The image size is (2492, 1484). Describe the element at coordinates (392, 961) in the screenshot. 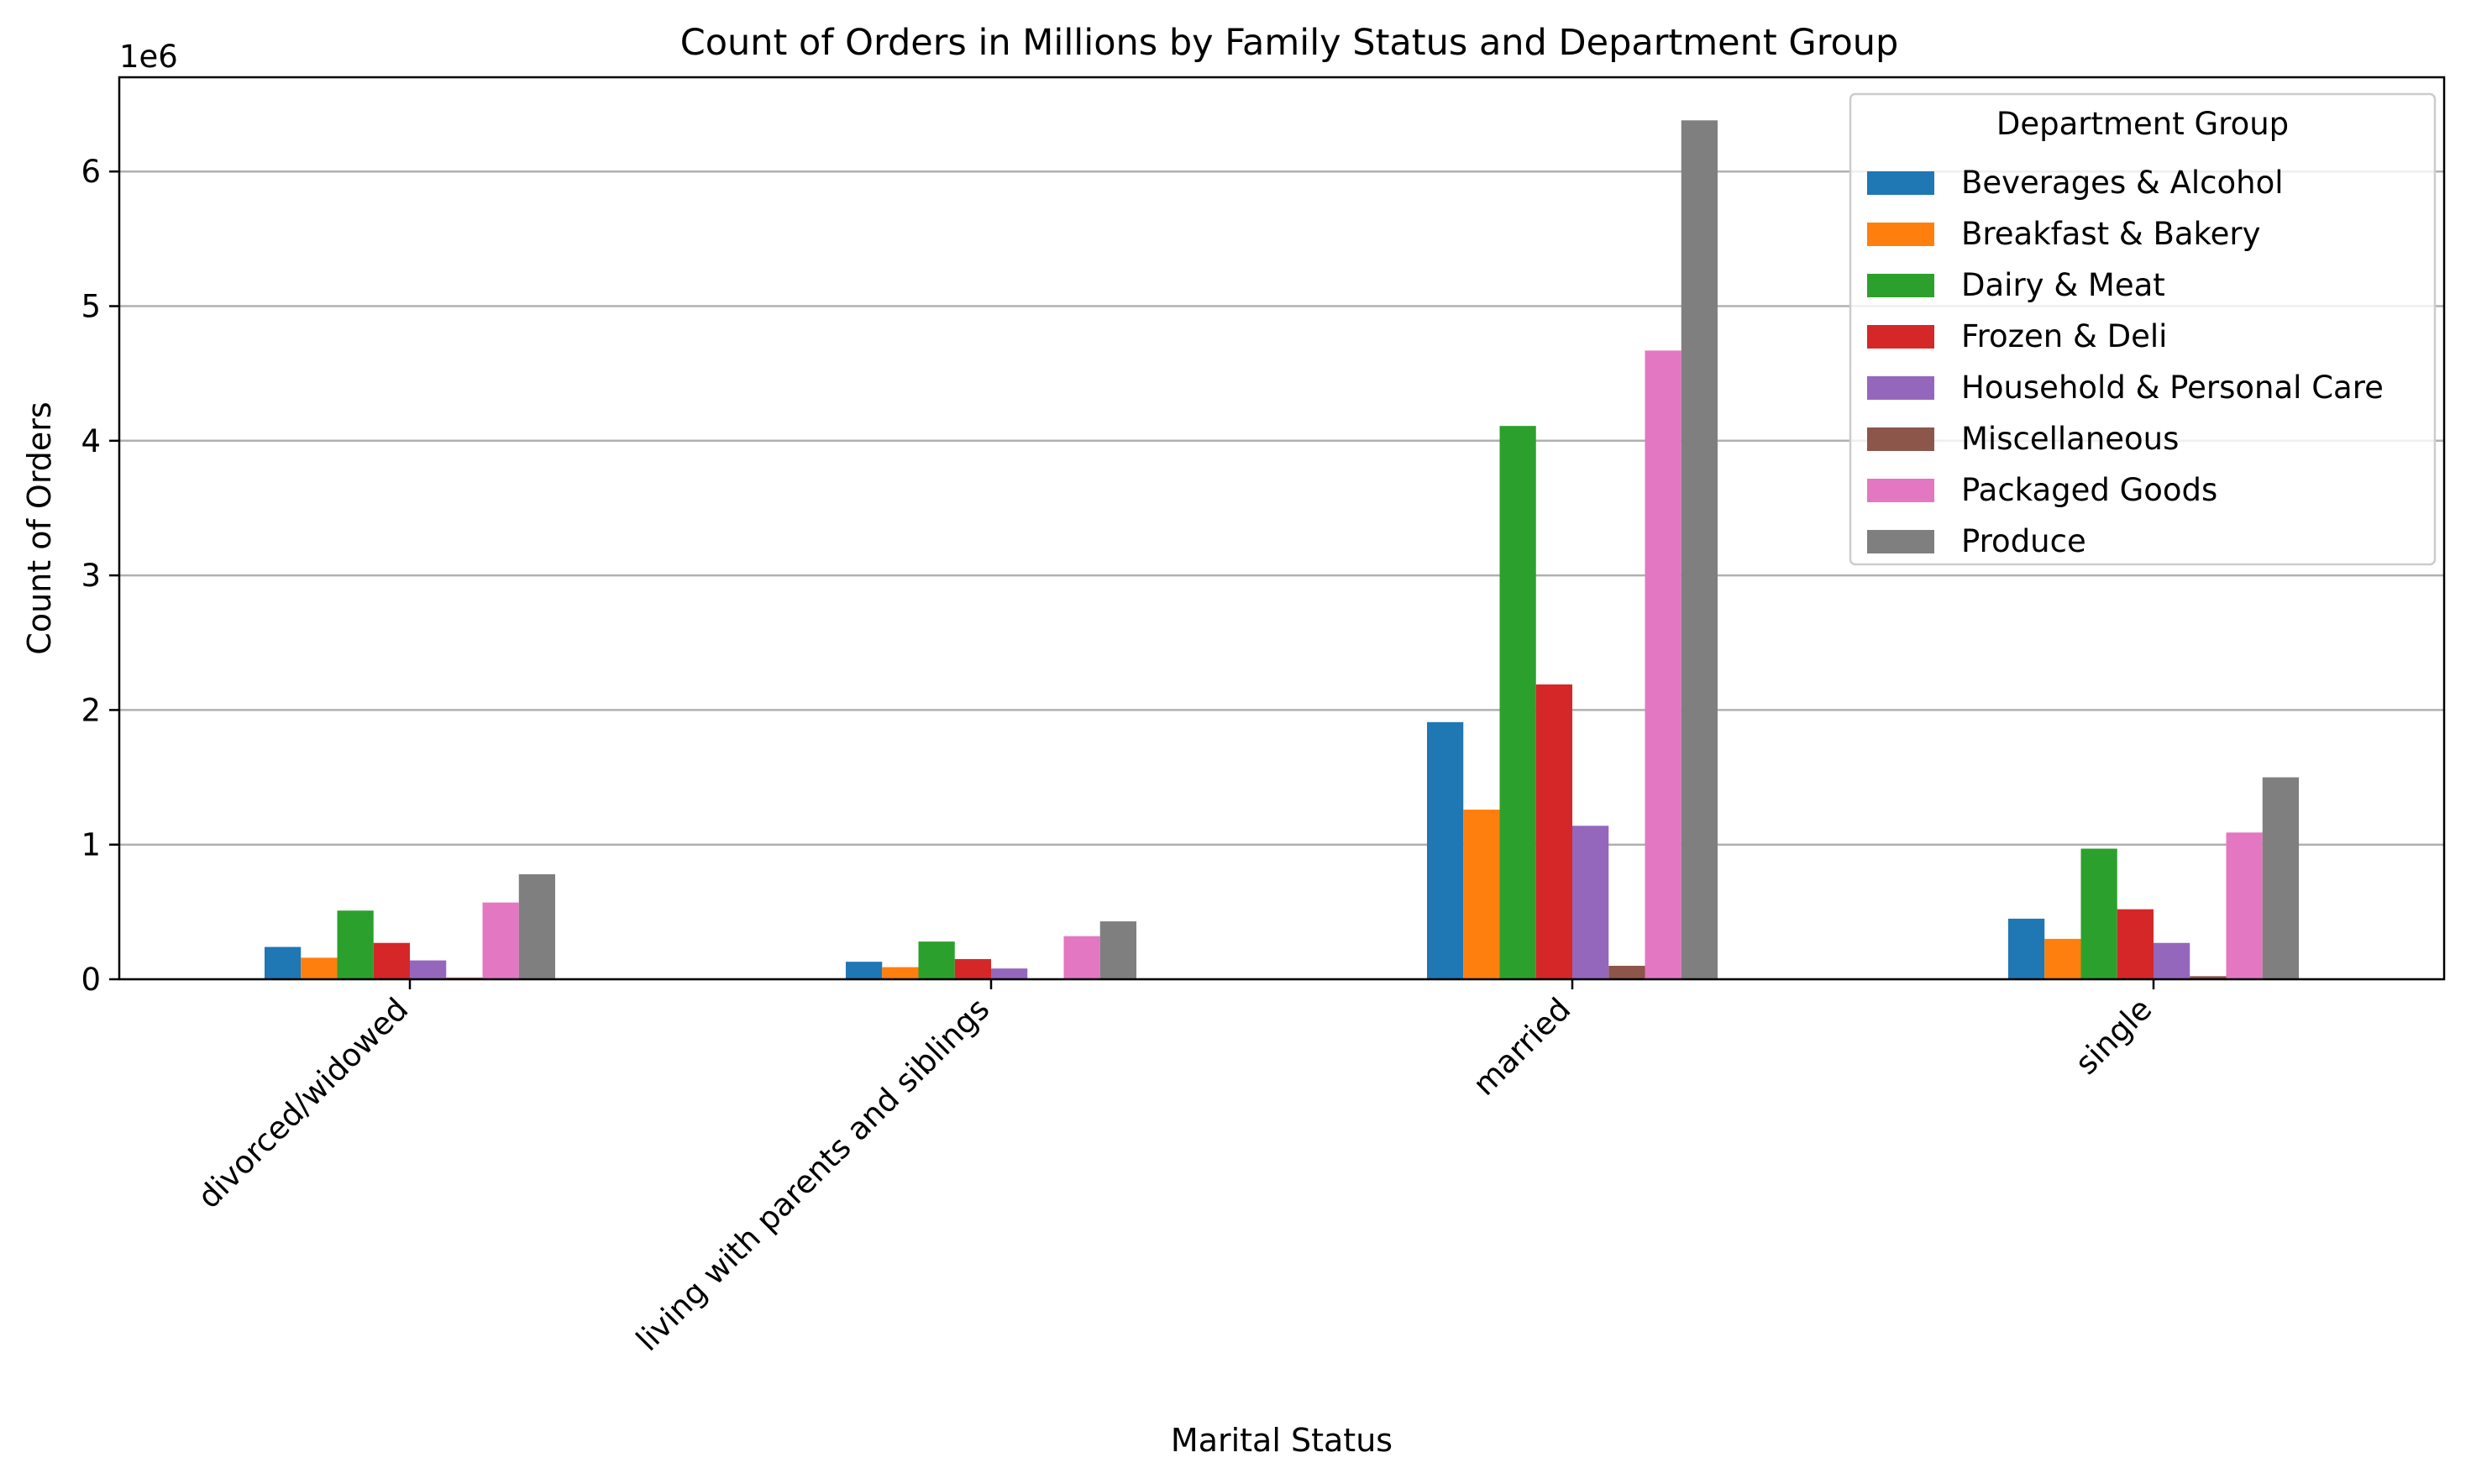

I see `bar-frozen-and-deli-divorced-widowed` at that location.